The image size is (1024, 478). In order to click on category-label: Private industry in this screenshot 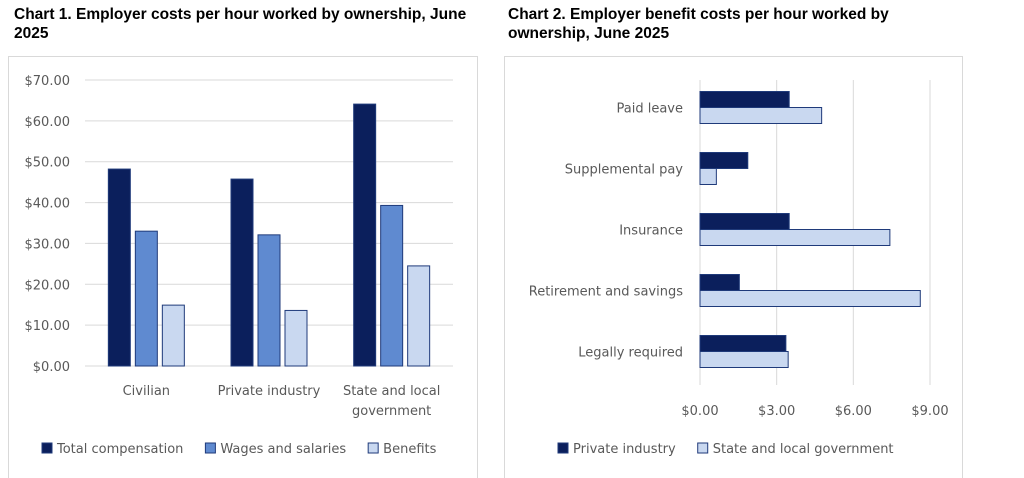, I will do `click(269, 391)`.